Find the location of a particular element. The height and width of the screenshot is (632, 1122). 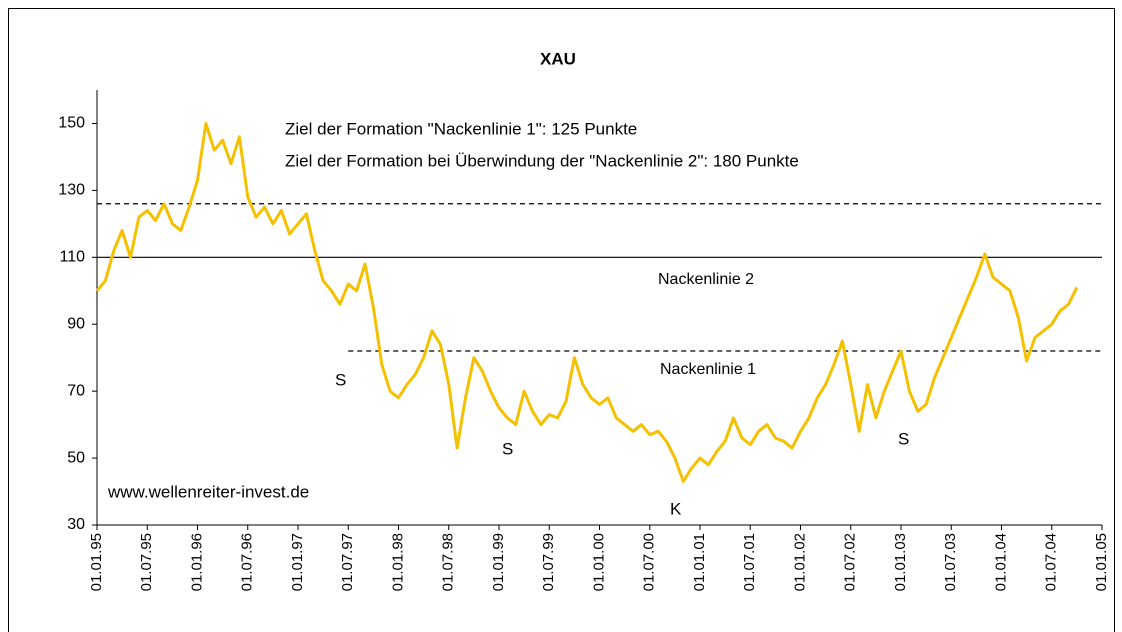

y-tick-label: 130 is located at coordinates (71, 190).